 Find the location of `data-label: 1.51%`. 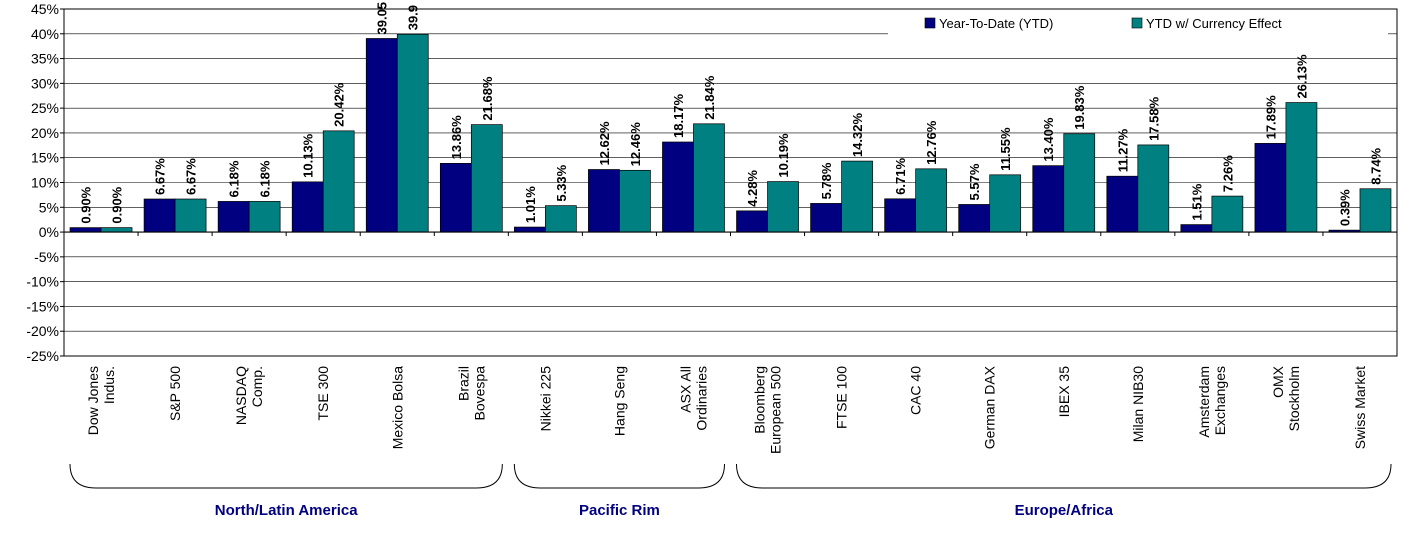

data-label: 1.51% is located at coordinates (1196, 201).